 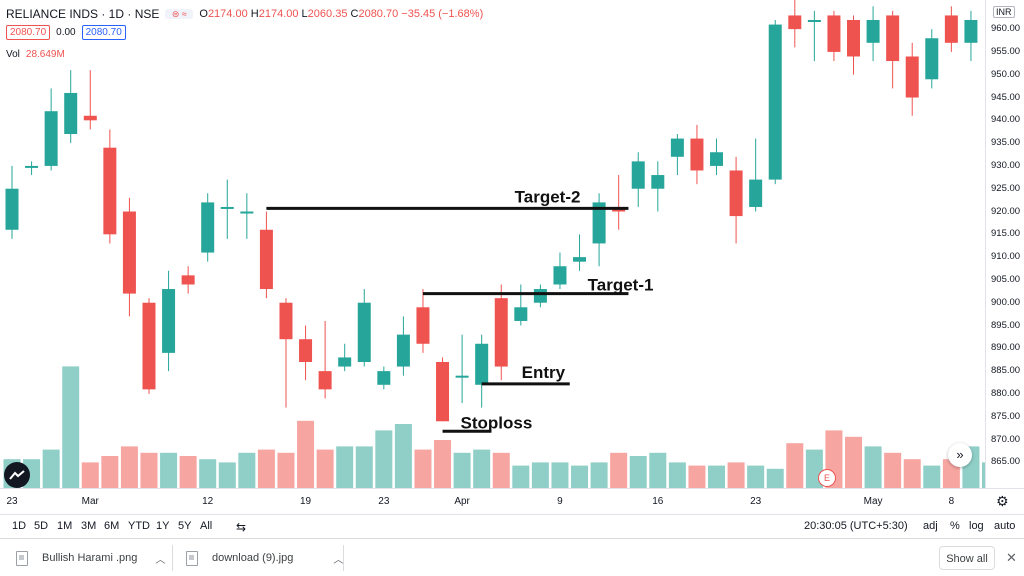 I want to click on download-filename: Bullish Harami .png, so click(x=90, y=558).